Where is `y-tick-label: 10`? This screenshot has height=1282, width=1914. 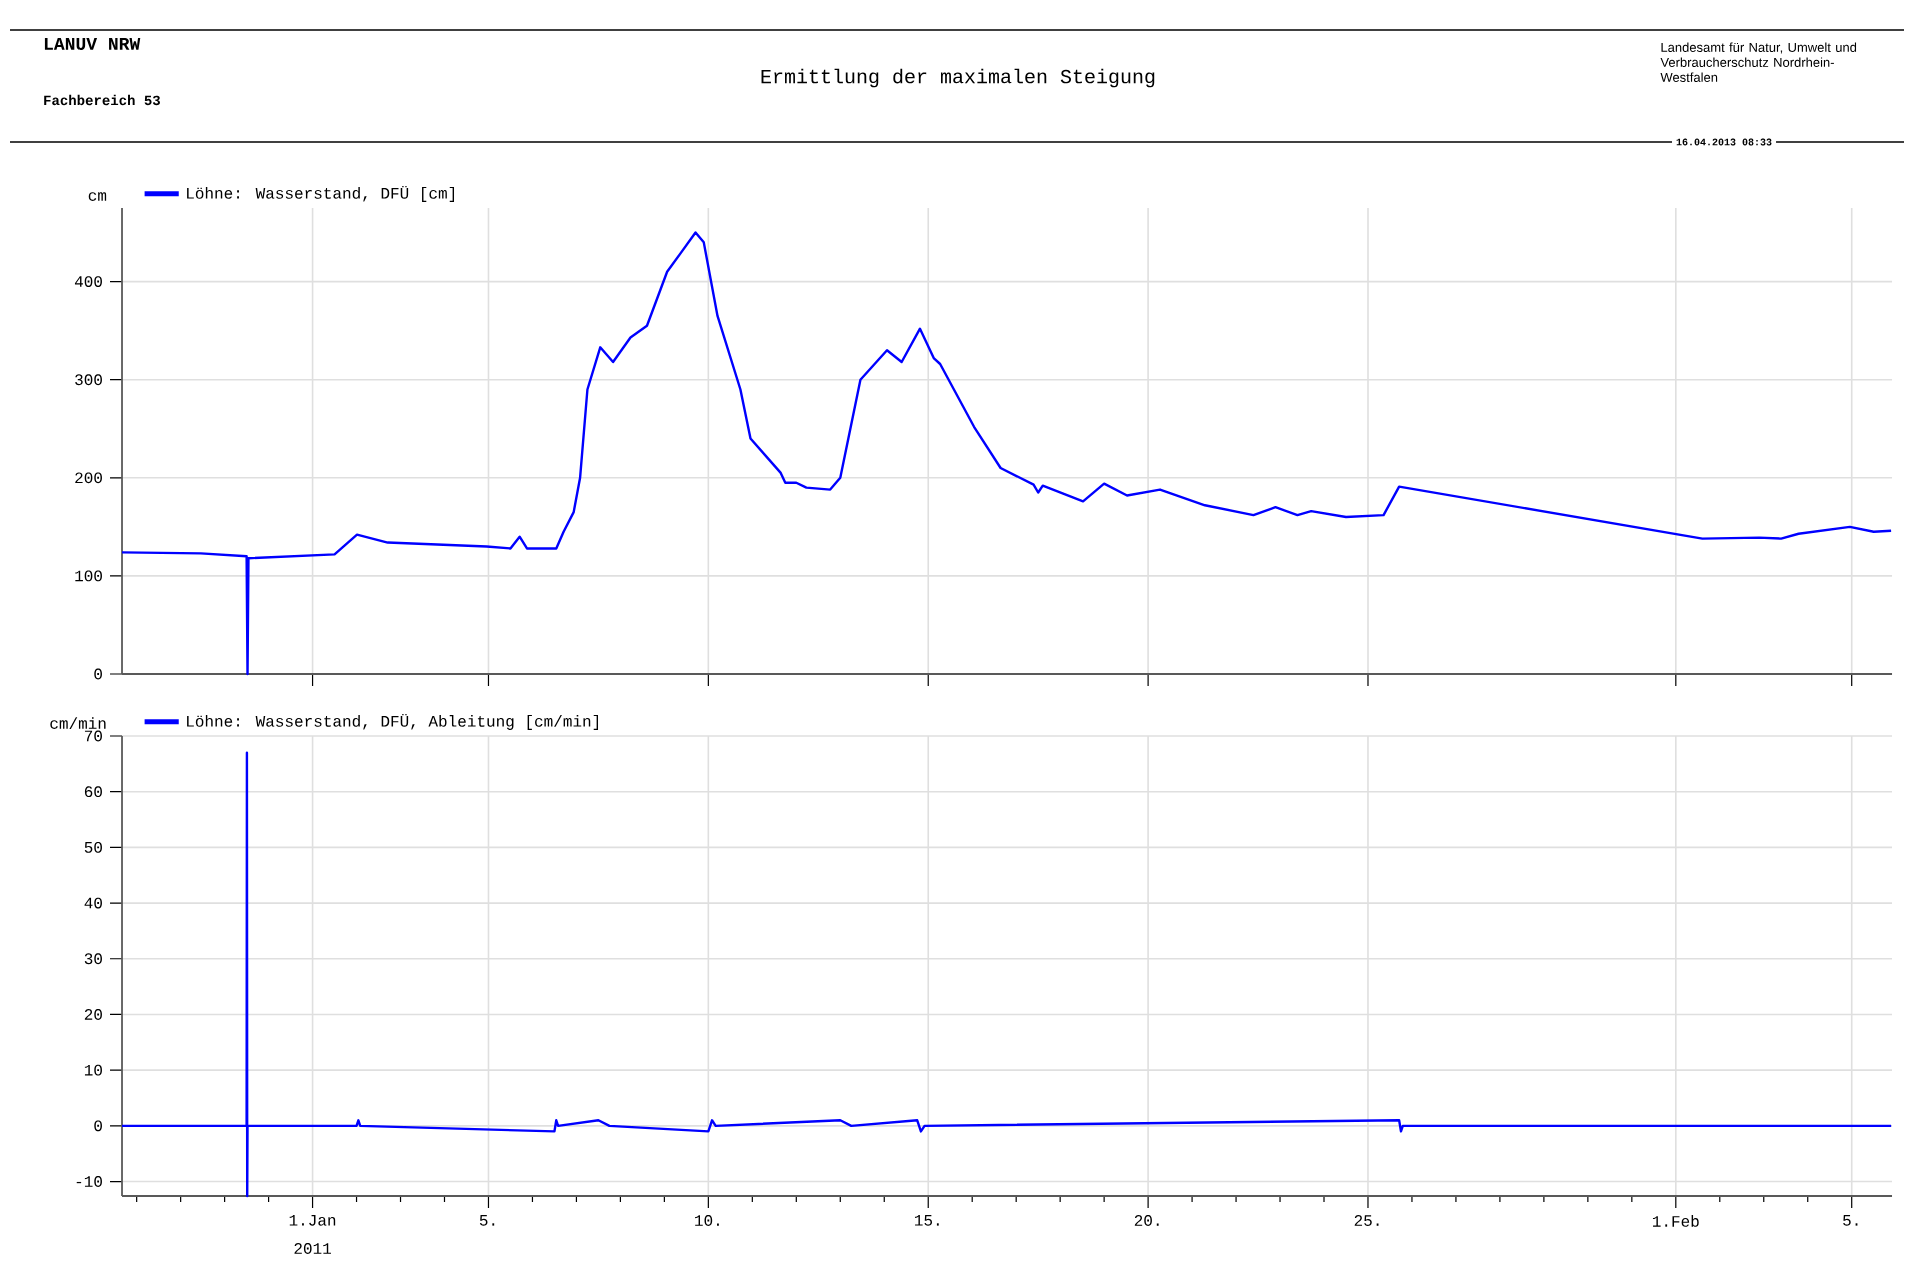 y-tick-label: 10 is located at coordinates (93, 1070).